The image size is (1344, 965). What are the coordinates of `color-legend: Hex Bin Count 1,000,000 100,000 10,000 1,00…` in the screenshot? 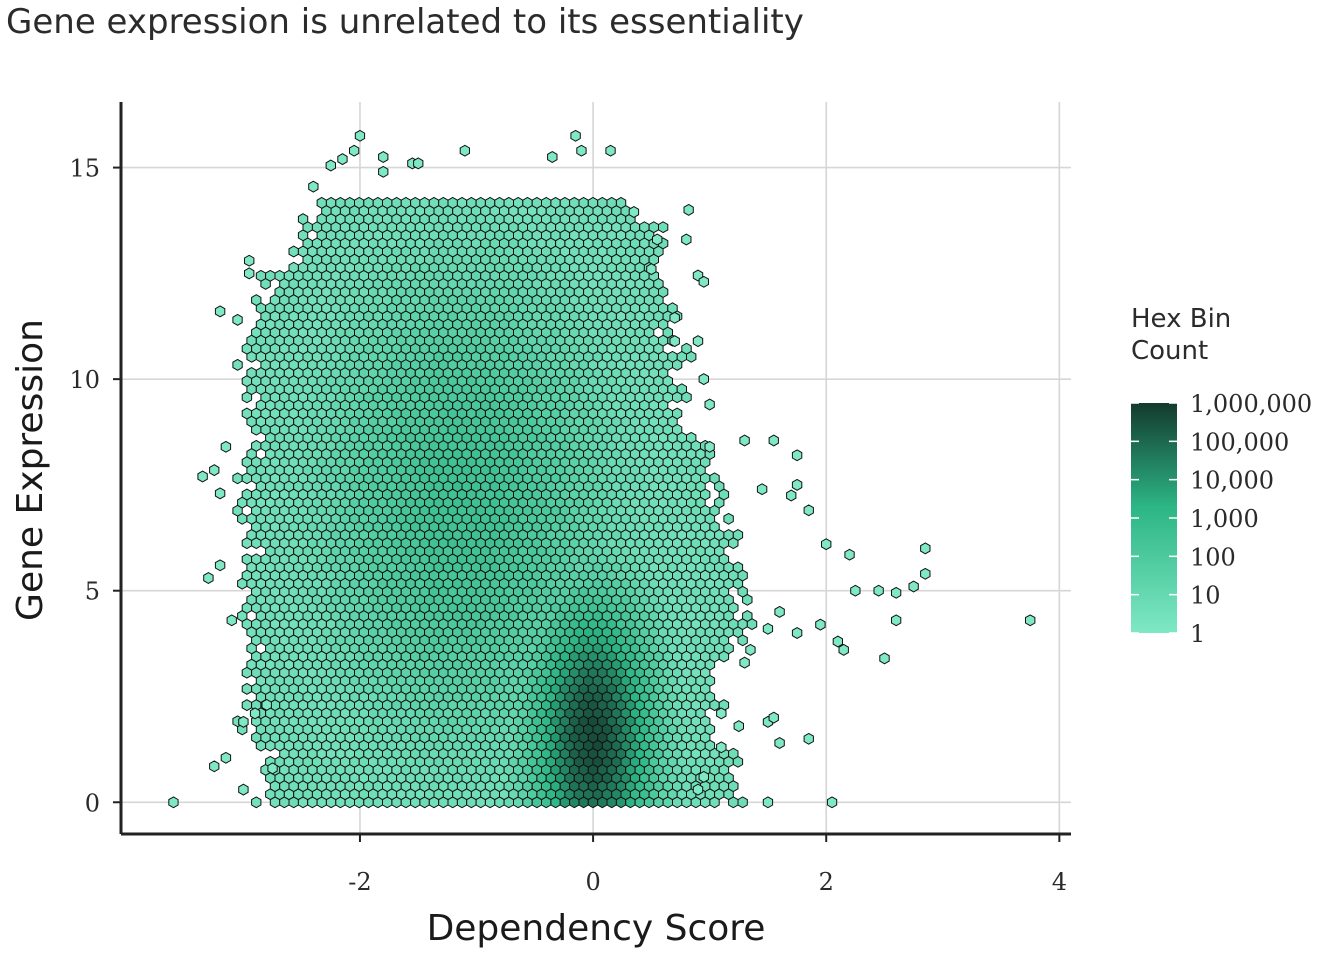 It's located at (1221, 476).